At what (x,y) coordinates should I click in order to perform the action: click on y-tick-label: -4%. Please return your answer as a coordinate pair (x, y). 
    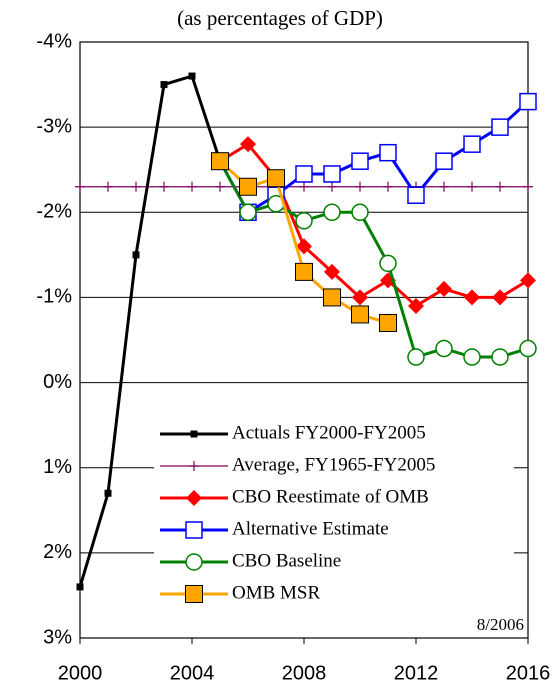
    Looking at the image, I should click on (54, 41).